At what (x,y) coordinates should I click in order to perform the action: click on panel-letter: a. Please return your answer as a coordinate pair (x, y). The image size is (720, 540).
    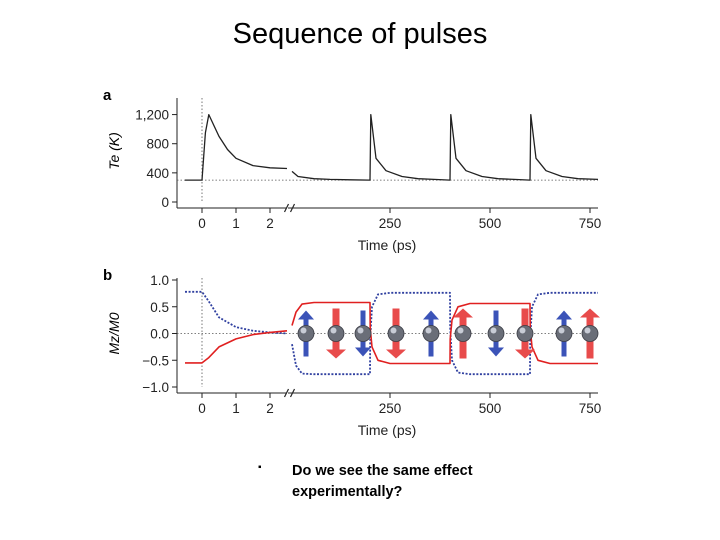
    Looking at the image, I should click on (107, 95).